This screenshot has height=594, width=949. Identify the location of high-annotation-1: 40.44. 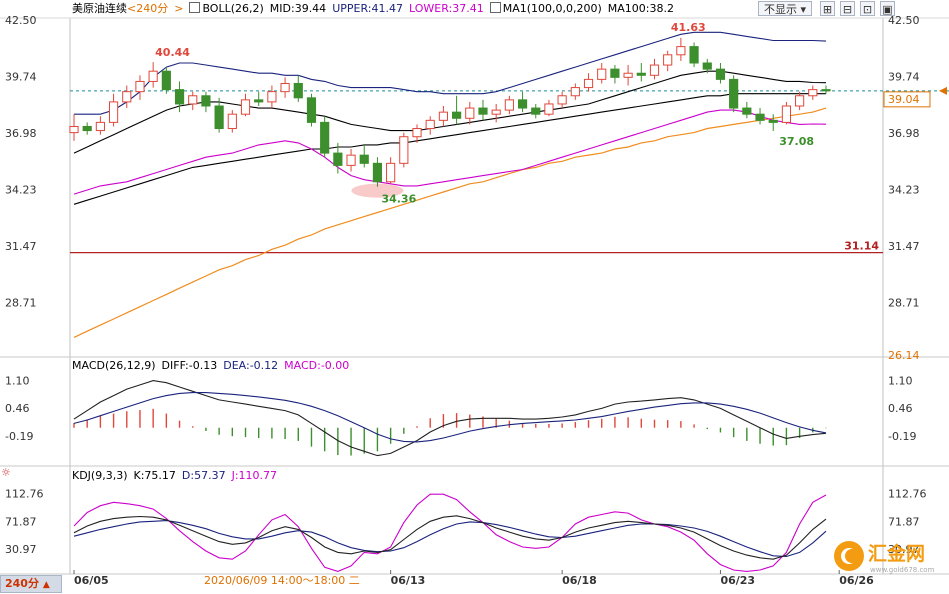
(172, 52).